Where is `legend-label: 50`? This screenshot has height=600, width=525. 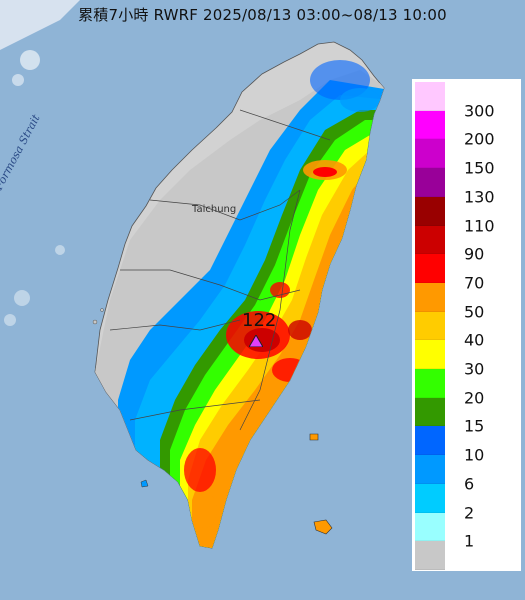
legend-label: 50 is located at coordinates (474, 312).